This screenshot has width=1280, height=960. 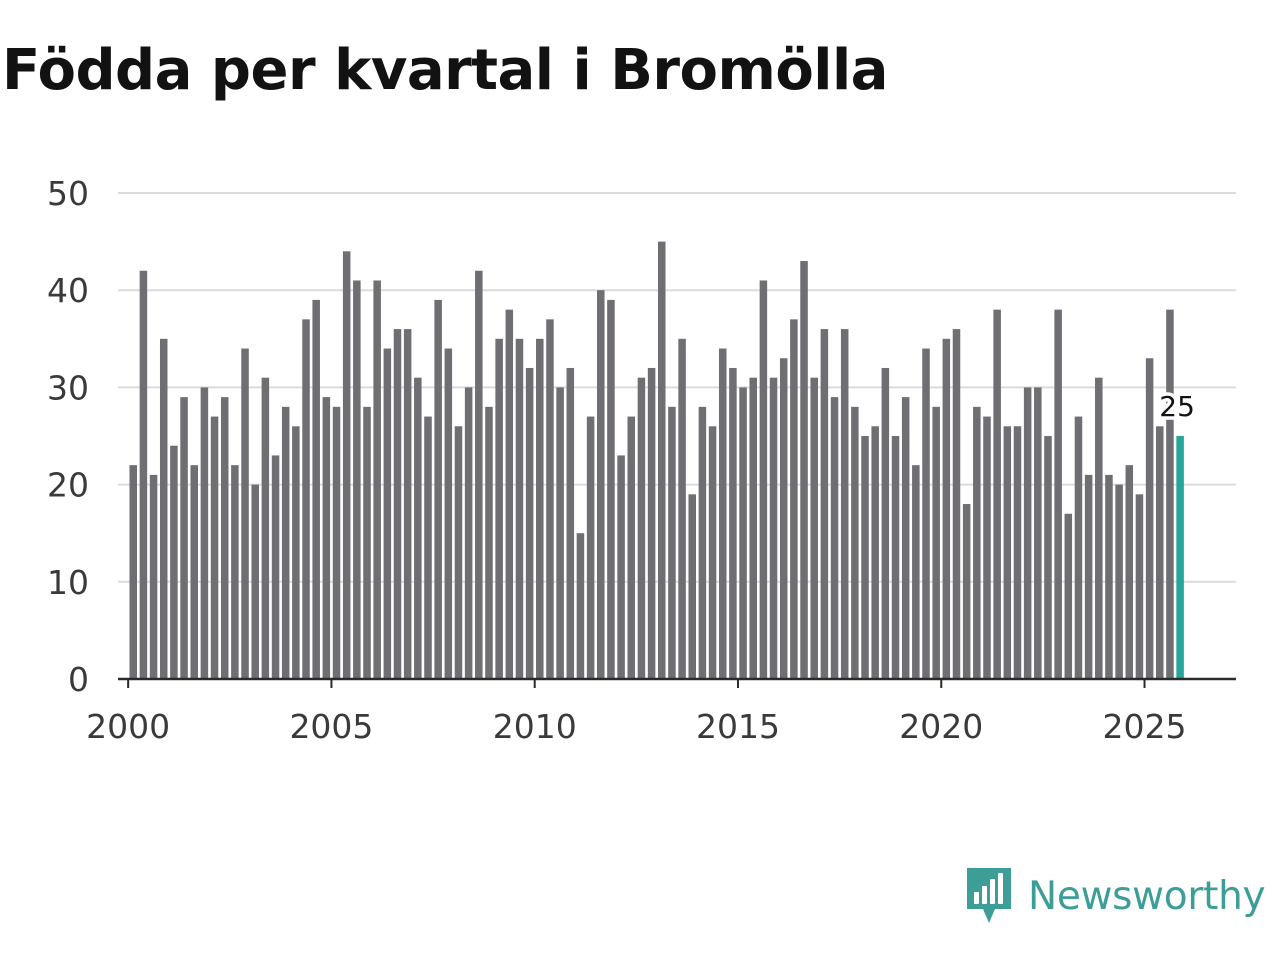 I want to click on x-tick-label: 2015, so click(x=738, y=726).